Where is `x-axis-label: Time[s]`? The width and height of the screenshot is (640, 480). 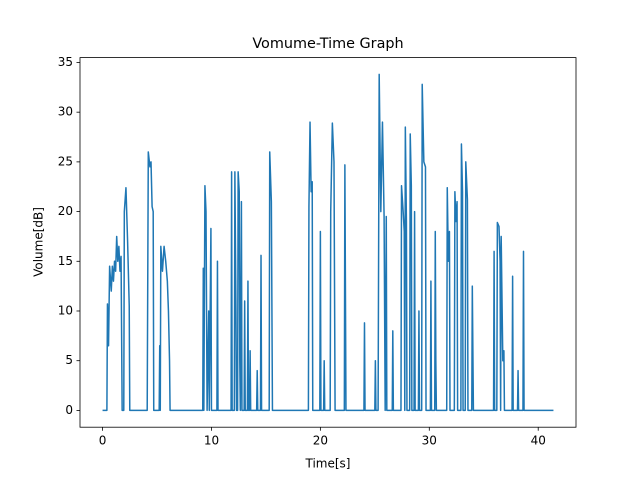 x-axis-label: Time[s] is located at coordinates (328, 464).